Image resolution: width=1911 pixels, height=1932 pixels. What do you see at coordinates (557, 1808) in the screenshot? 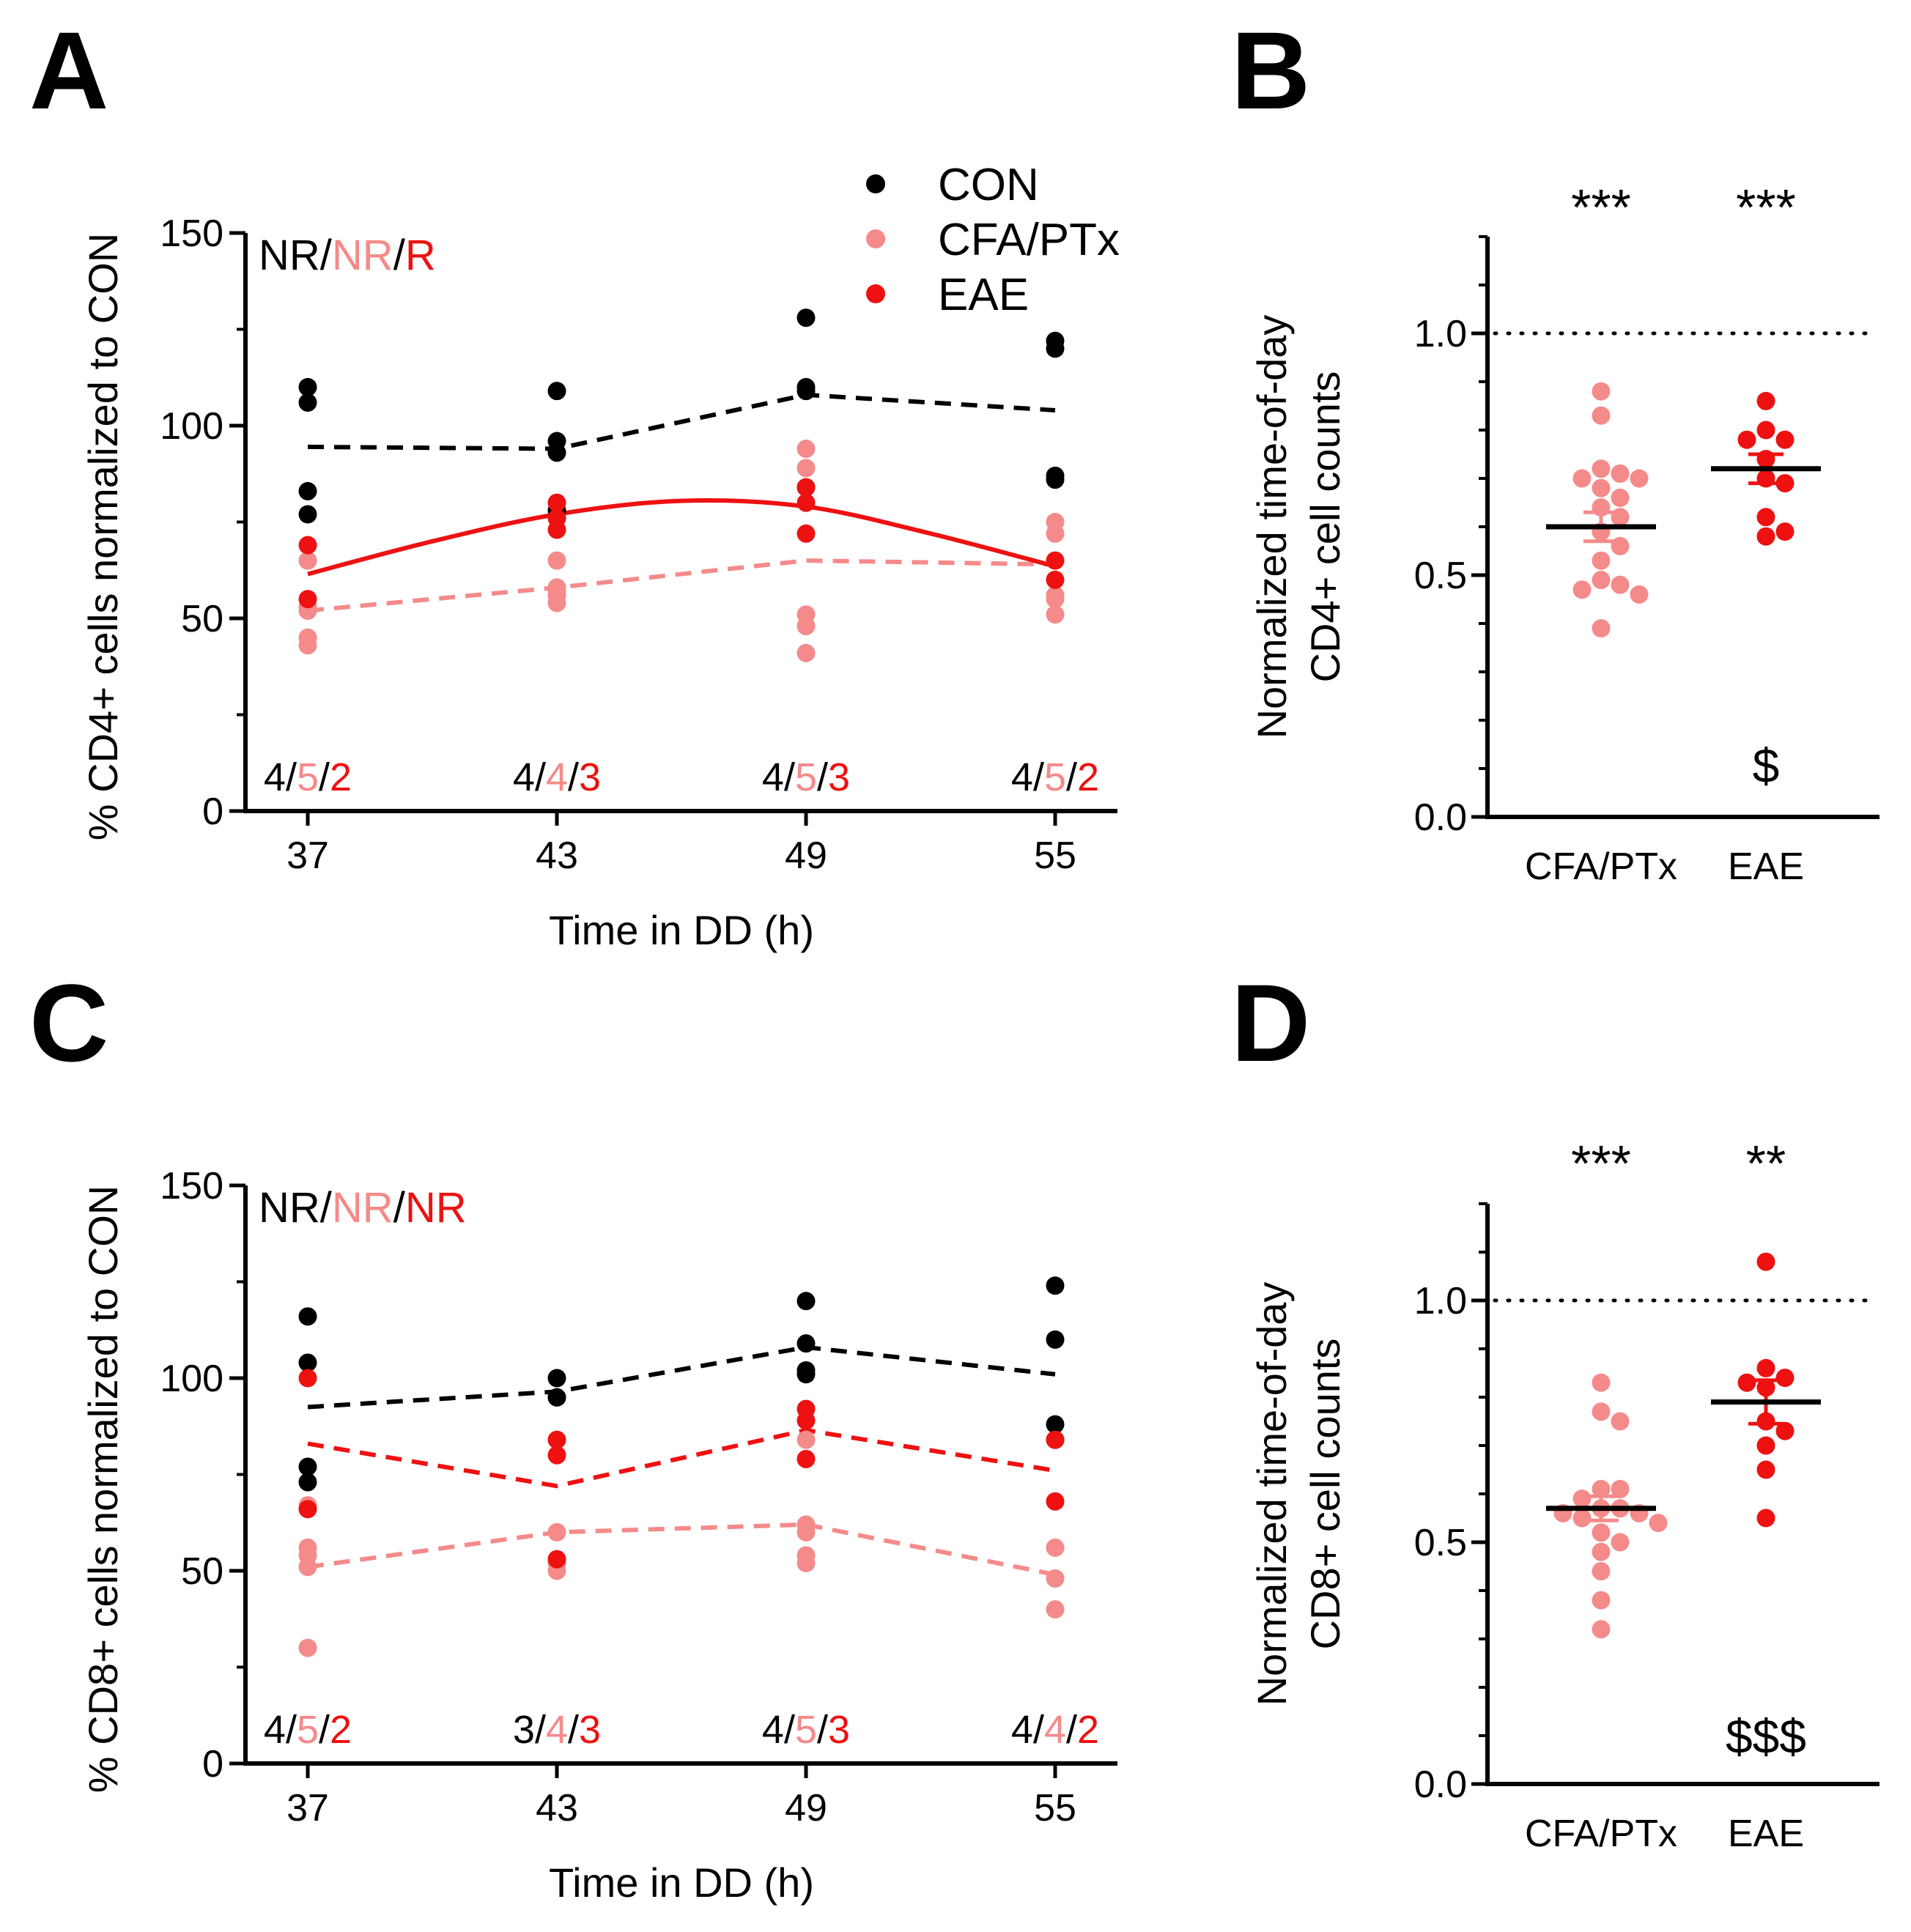
I see `panel-c-xtick-label-43: 43` at bounding box center [557, 1808].